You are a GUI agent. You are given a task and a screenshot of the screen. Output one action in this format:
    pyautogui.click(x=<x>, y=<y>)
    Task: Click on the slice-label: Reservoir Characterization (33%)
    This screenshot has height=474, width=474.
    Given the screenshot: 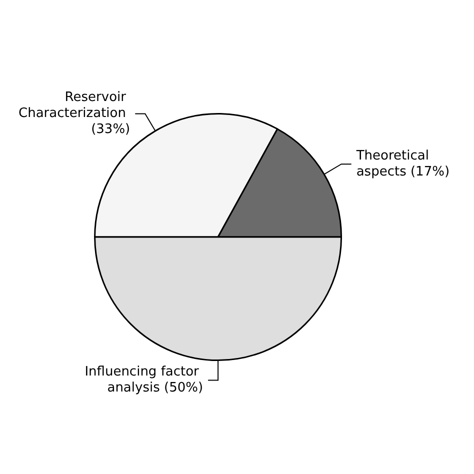 What is the action you would take?
    pyautogui.click(x=74, y=114)
    